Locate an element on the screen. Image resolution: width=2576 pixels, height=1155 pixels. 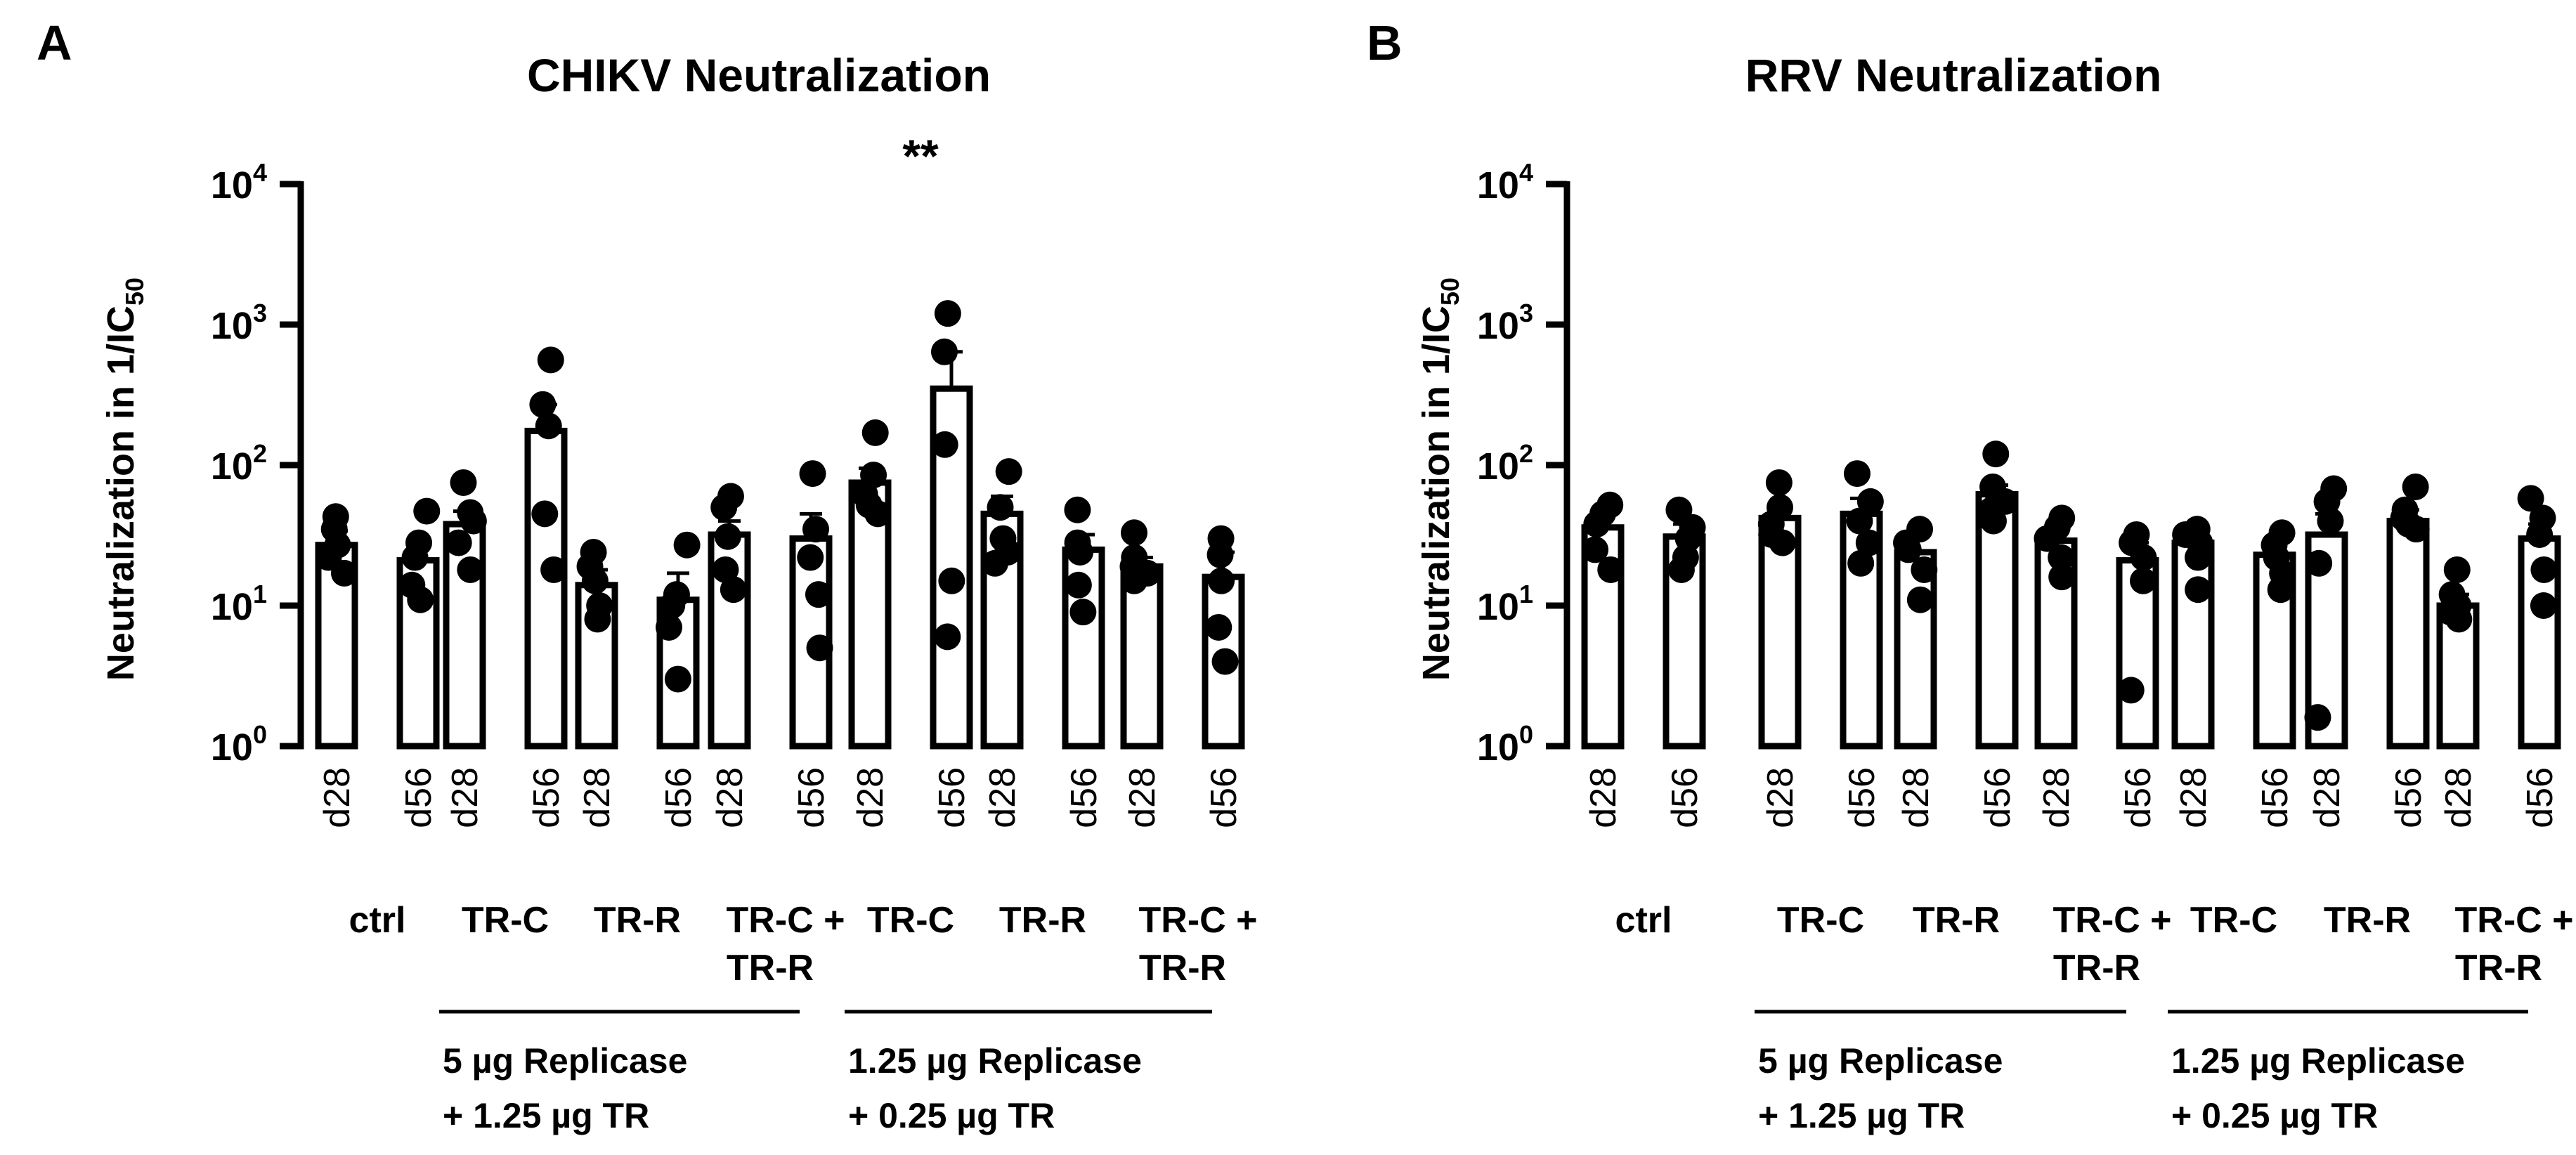
chart-title: CHIKV Neutralization is located at coordinates (759, 75).